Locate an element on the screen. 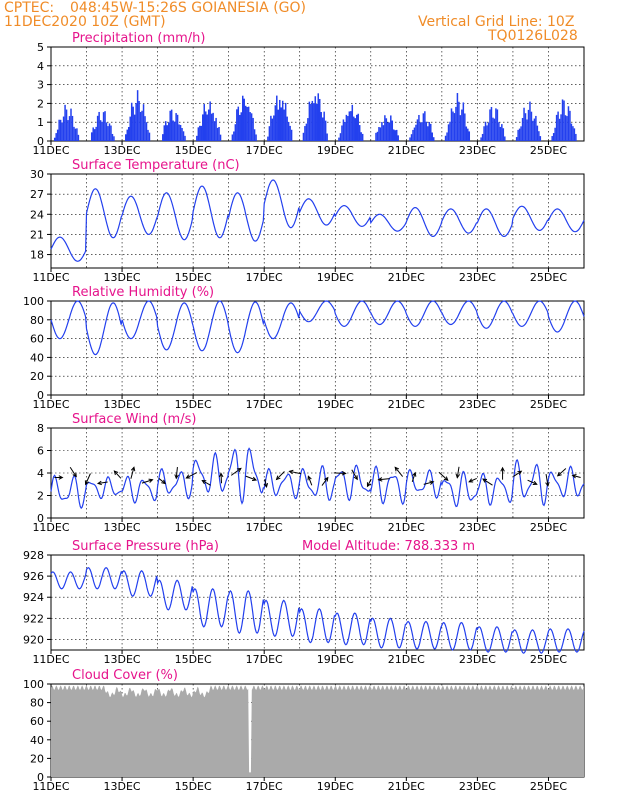  x-tick-label: 15DEC is located at coordinates (193, 277).